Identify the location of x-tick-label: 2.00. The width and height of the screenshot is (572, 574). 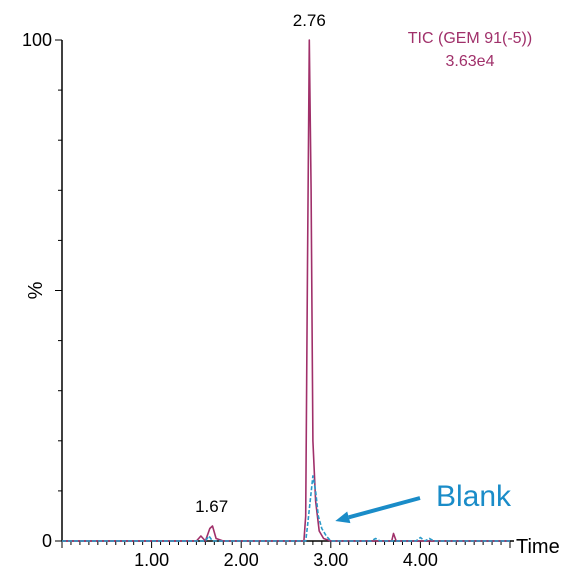
(241, 559).